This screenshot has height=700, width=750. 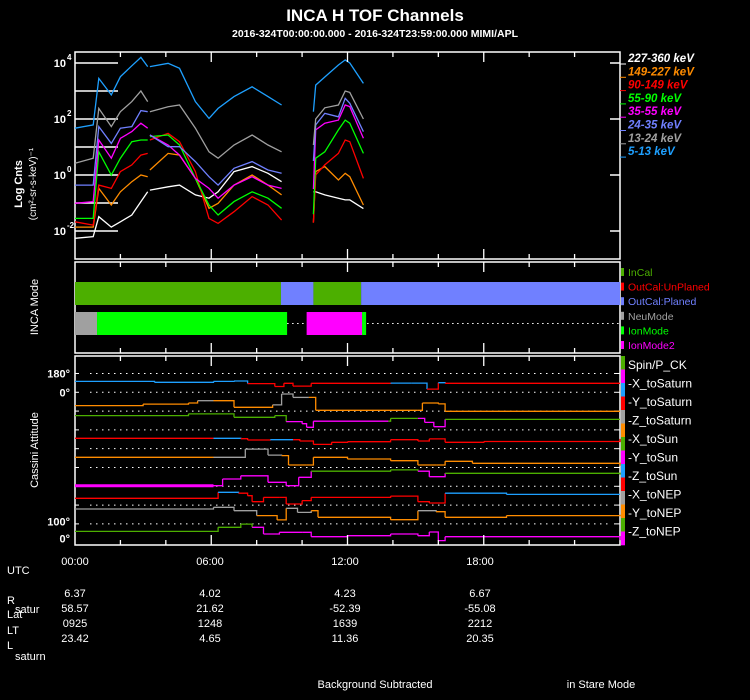 What do you see at coordinates (480, 624) in the screenshot?
I see `ephemeris-value: 2212` at bounding box center [480, 624].